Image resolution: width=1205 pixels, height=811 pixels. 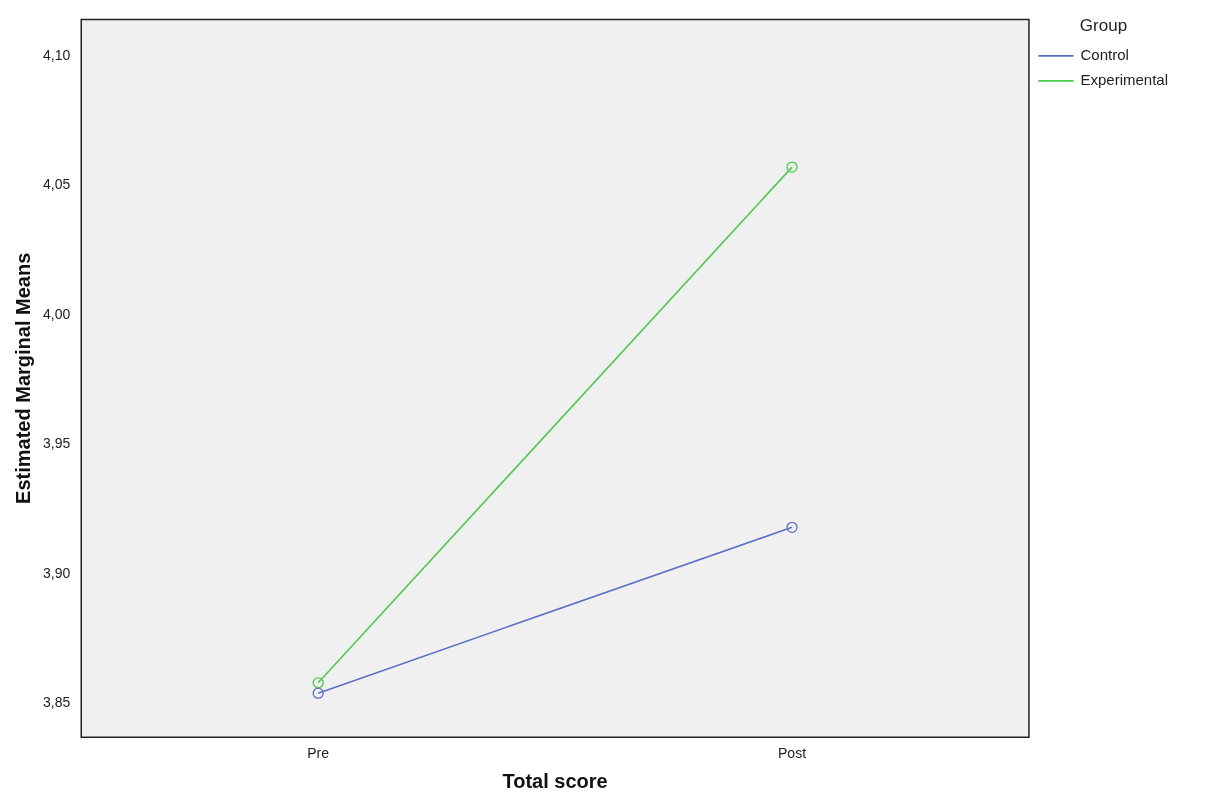 I want to click on x-tick-label: Pre, so click(x=318, y=753).